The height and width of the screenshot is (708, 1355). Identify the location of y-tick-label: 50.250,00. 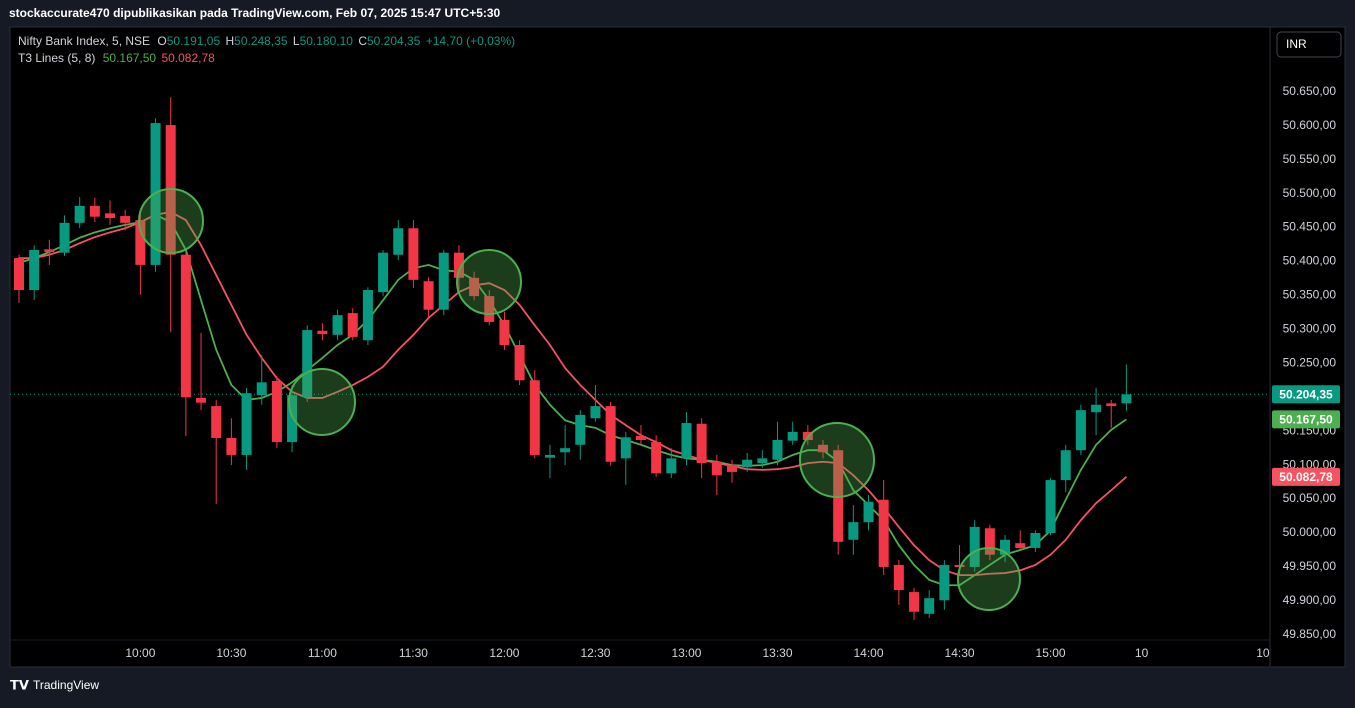
(1310, 362).